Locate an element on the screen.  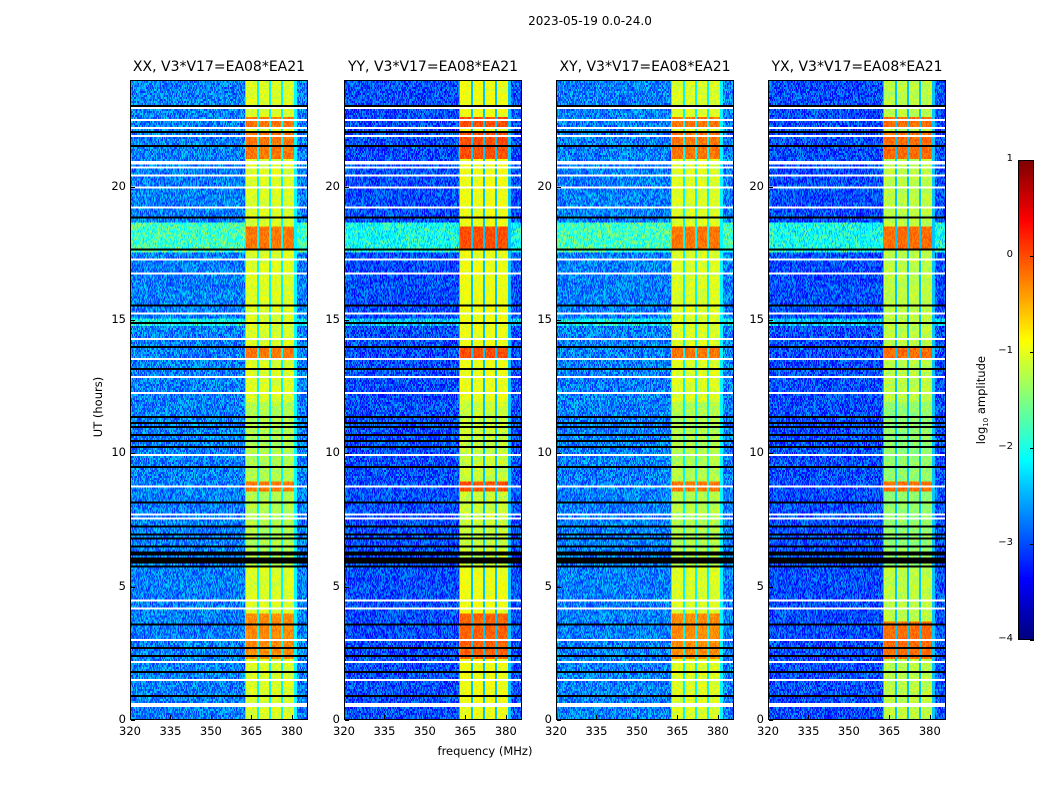
colorbar is located at coordinates (1026, 400).